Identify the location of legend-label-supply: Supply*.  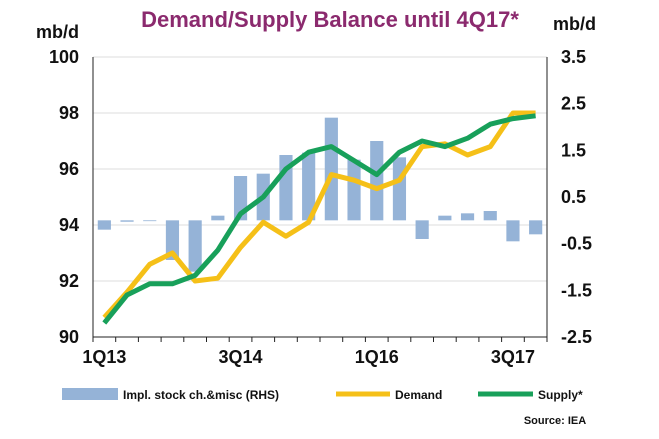
(560, 395).